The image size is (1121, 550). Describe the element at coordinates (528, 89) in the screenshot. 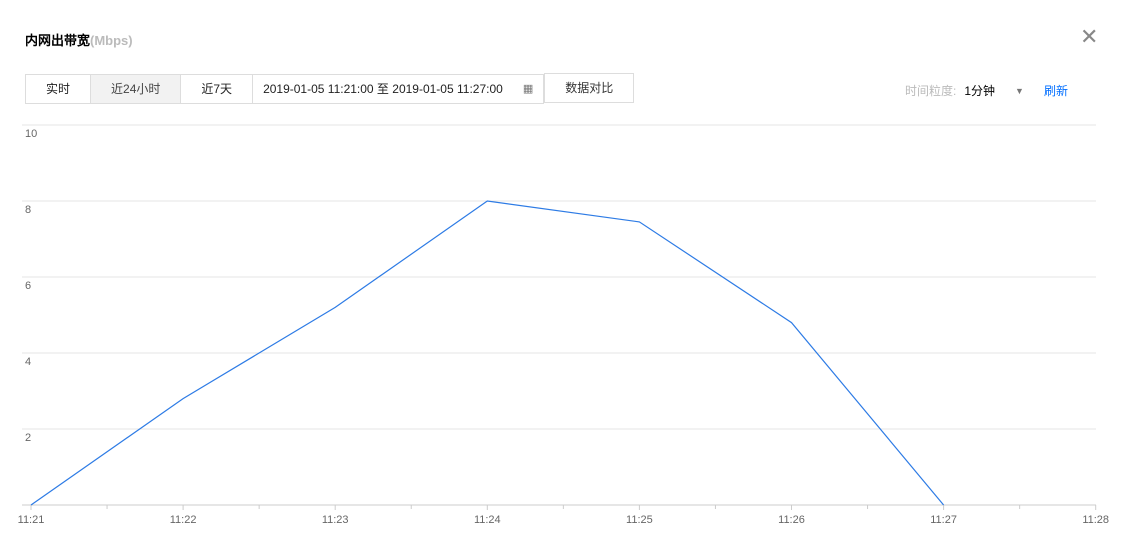

I see `calendar-icon: ▦` at that location.